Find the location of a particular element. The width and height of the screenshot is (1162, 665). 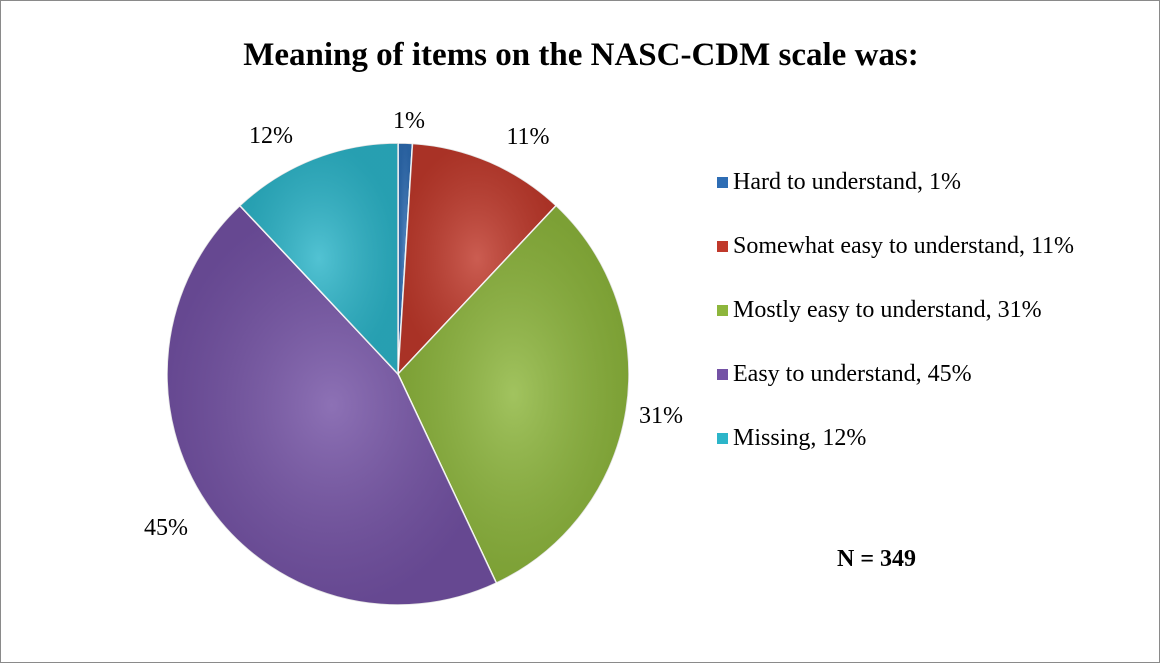

legend-label: Easy to understand, 45% is located at coordinates (852, 374).